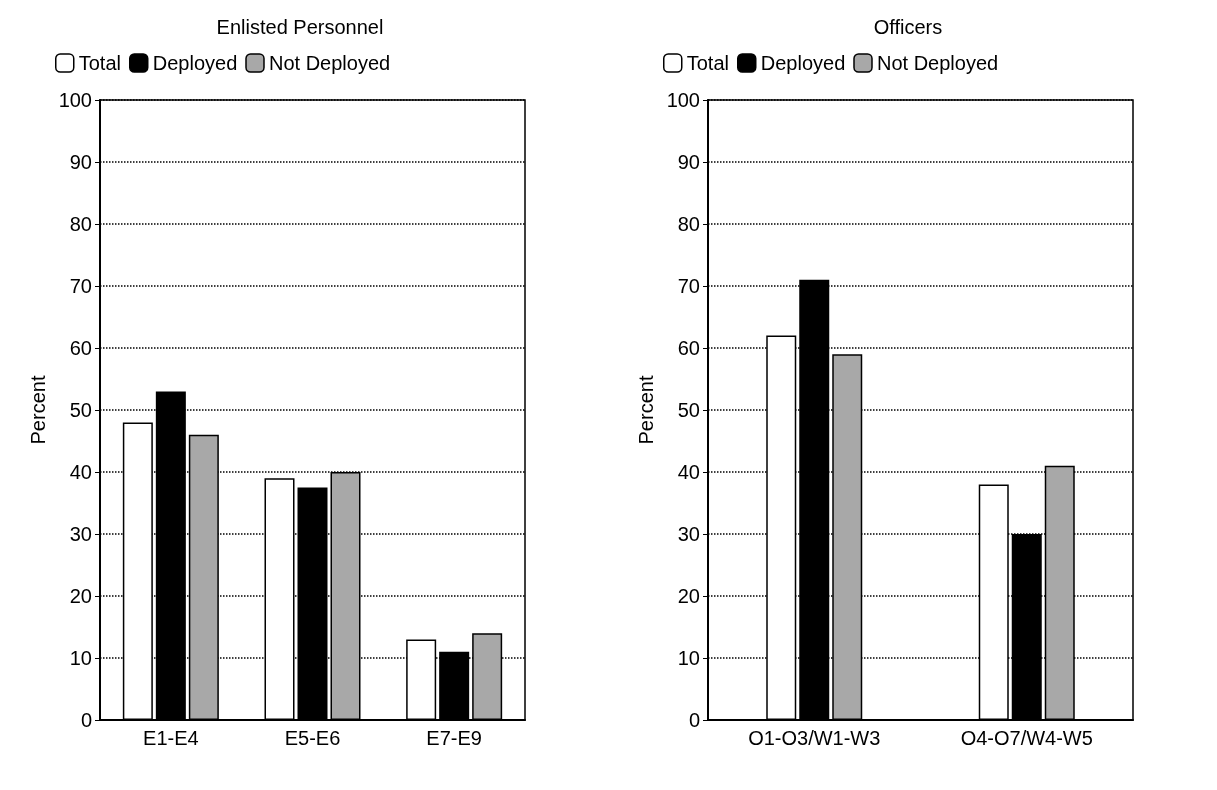 This screenshot has height=790, width=1217. What do you see at coordinates (312, 738) in the screenshot?
I see `x-tick-label: E5-E6` at bounding box center [312, 738].